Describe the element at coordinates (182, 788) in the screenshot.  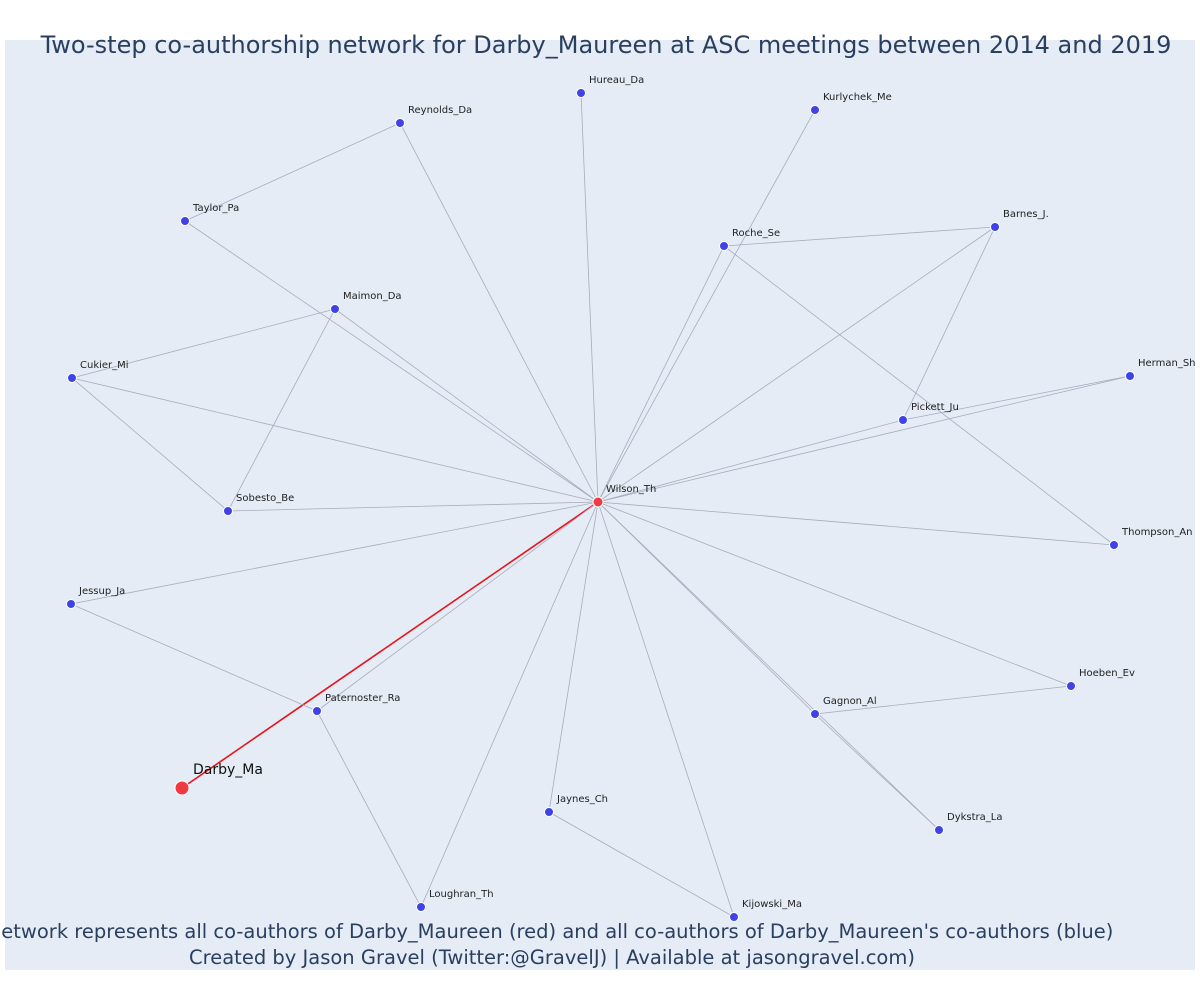
I see `focal-node-marker` at that location.